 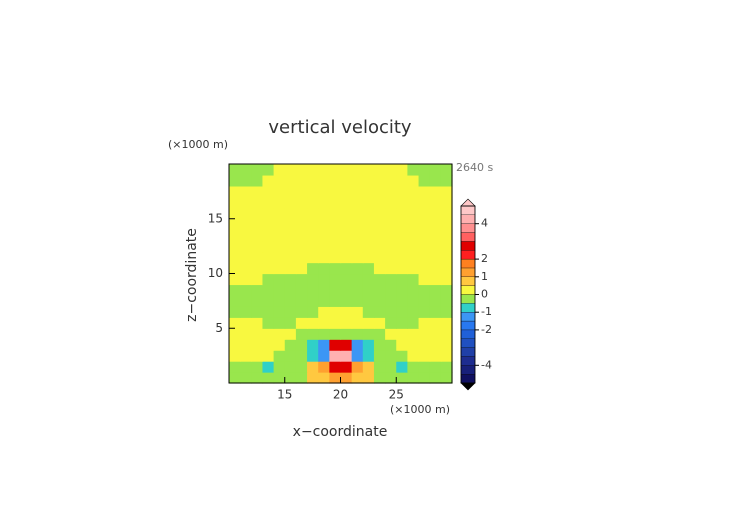 What do you see at coordinates (468, 386) in the screenshot?
I see `colorbar-under` at bounding box center [468, 386].